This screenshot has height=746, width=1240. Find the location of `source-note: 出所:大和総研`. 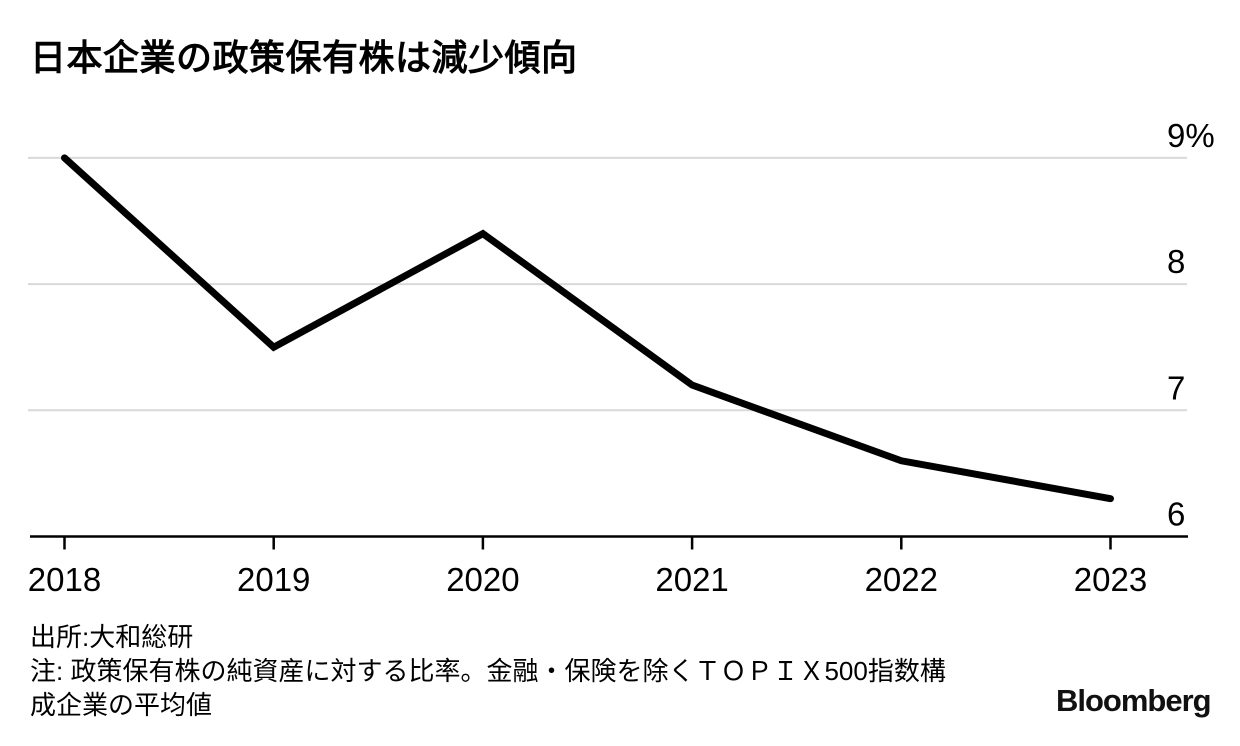

source-note: 出所:大和総研 is located at coordinates (112, 637).